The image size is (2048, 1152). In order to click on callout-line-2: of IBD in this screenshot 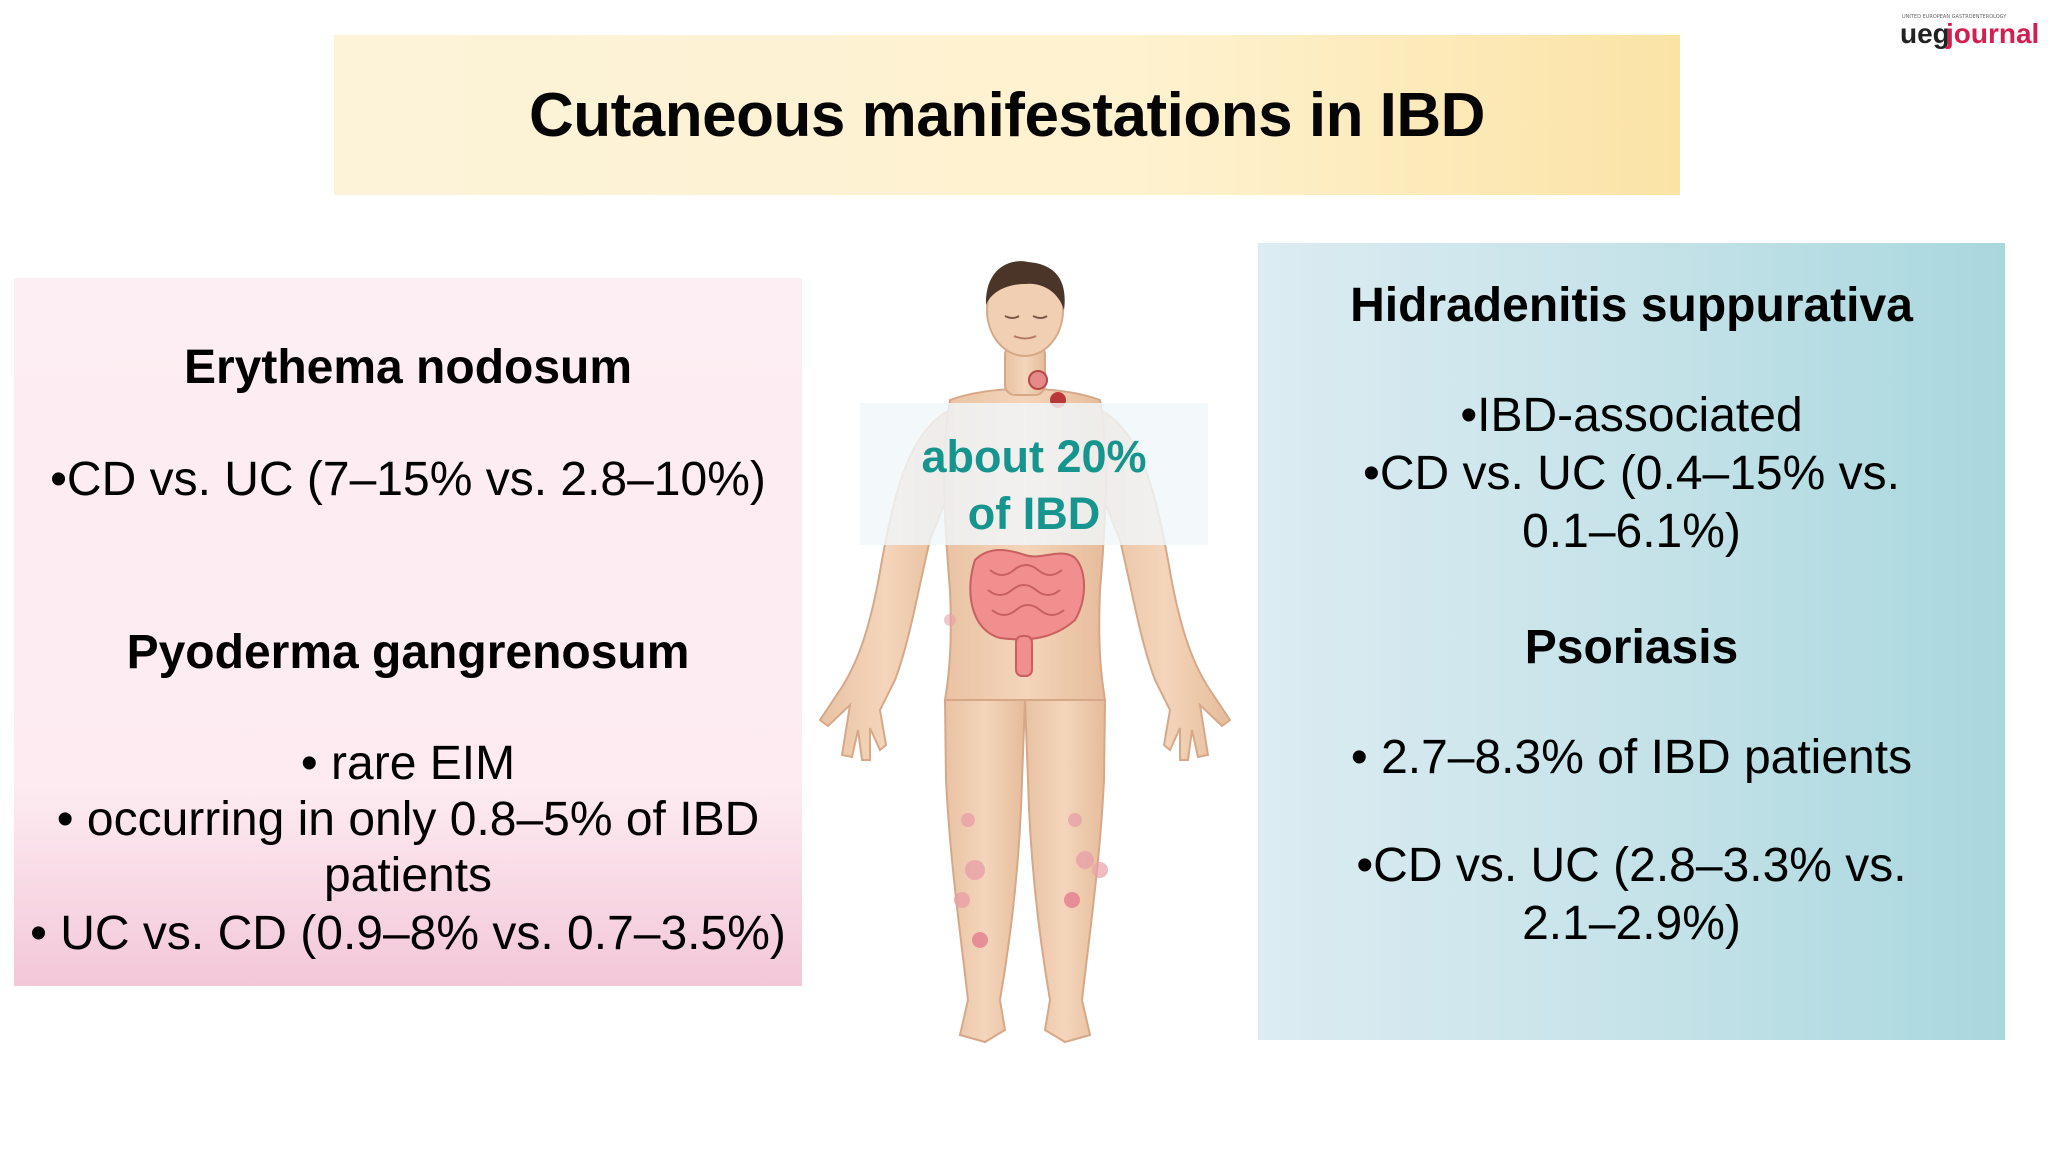, I will do `click(1034, 513)`.